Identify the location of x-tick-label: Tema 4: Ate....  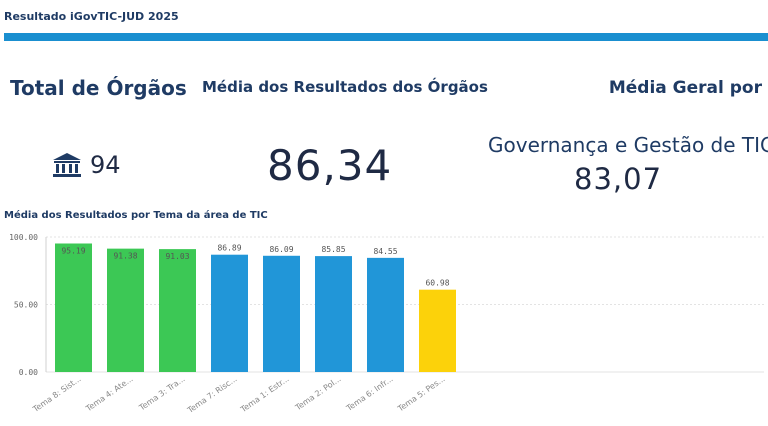
(109, 394).